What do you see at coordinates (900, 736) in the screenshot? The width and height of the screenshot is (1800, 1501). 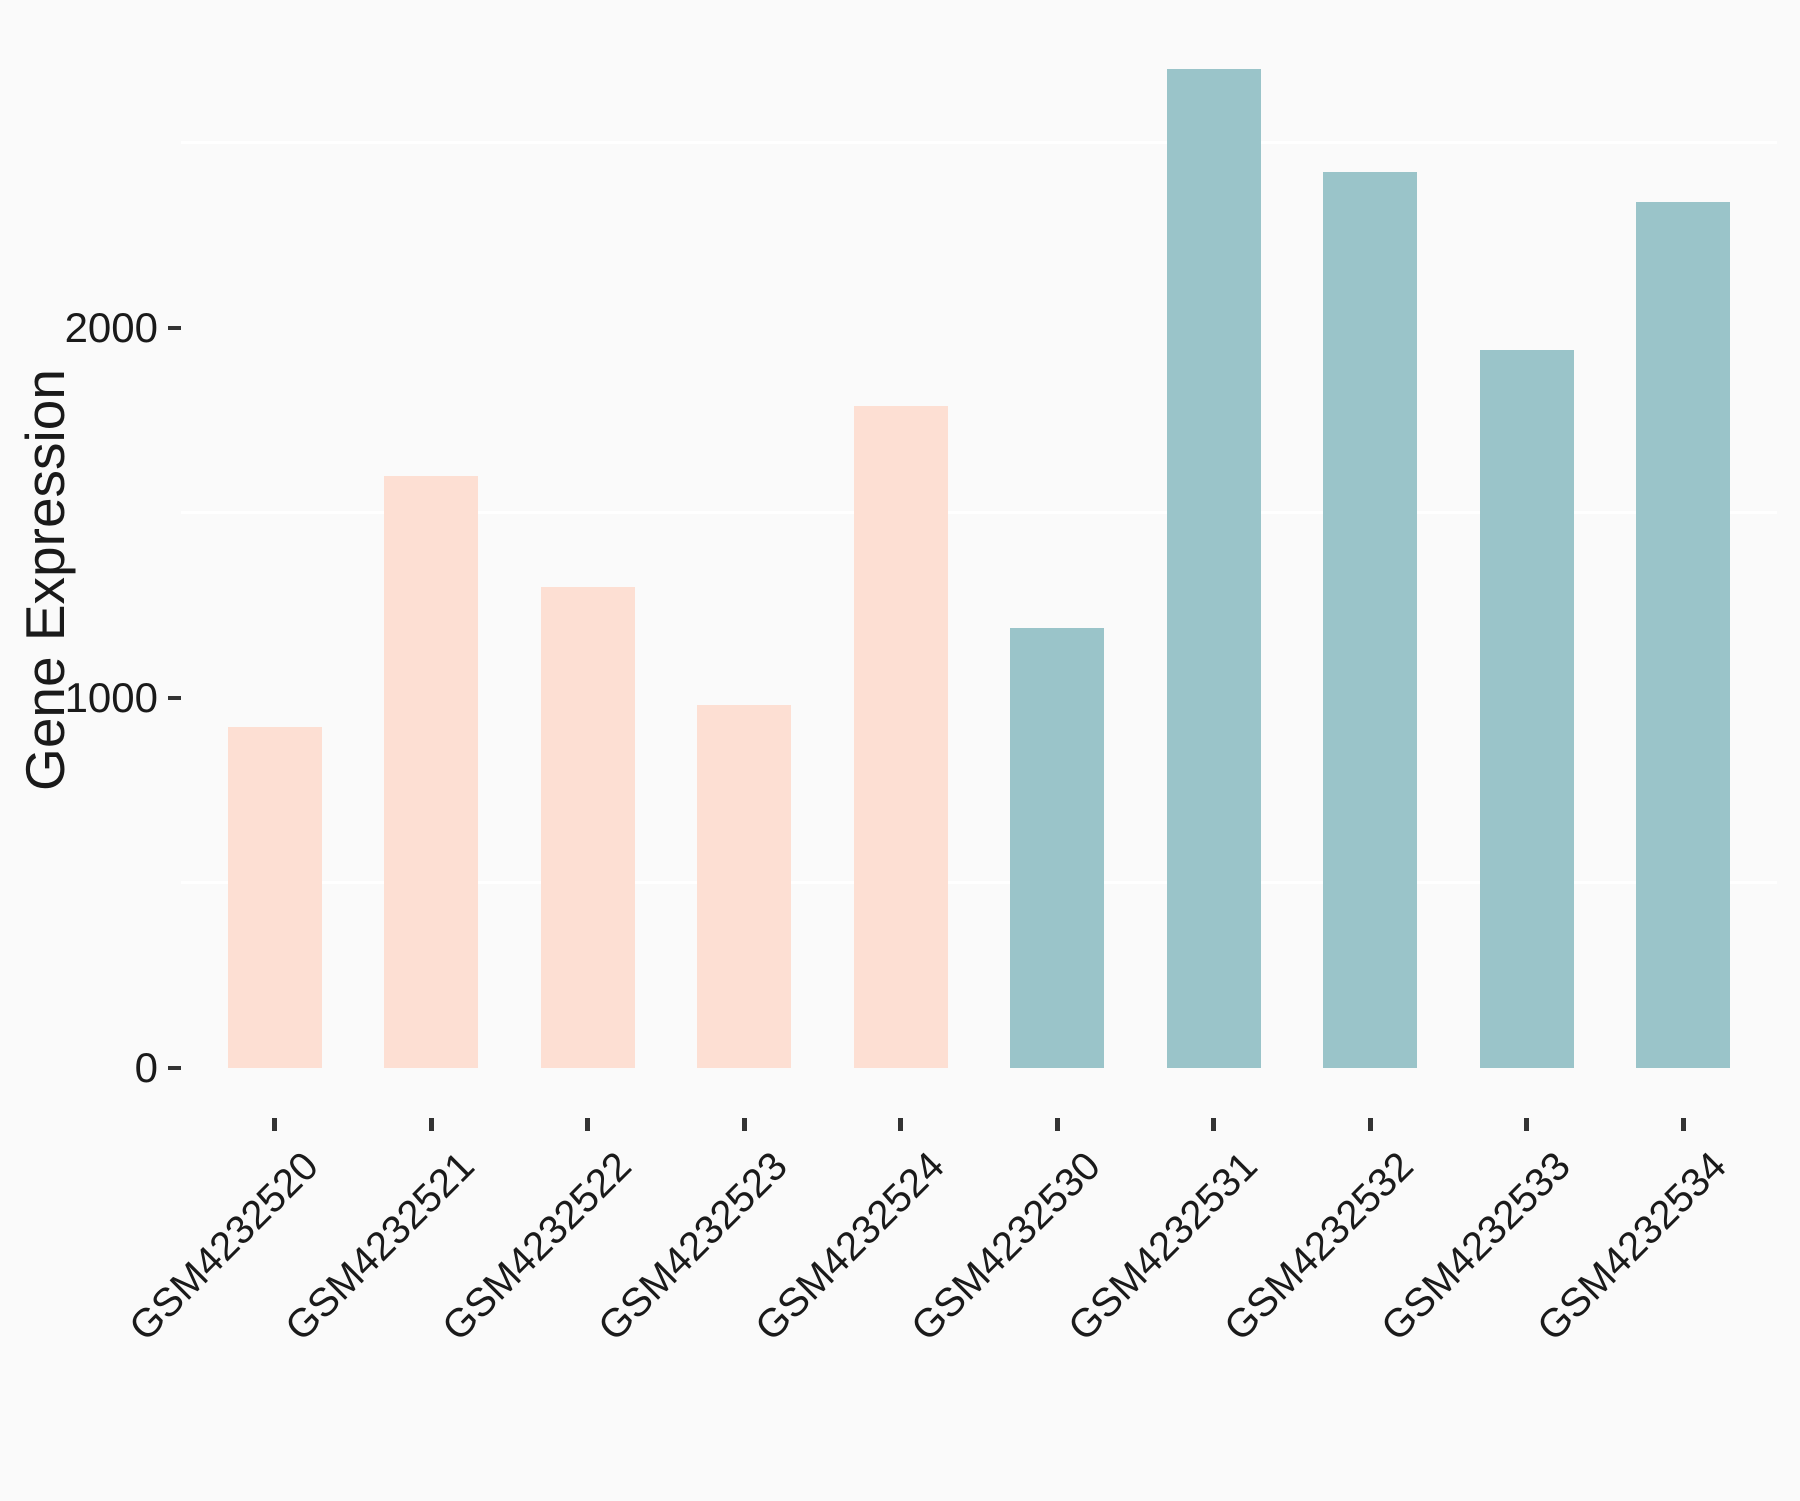 I see `bar-GSM4232524` at bounding box center [900, 736].